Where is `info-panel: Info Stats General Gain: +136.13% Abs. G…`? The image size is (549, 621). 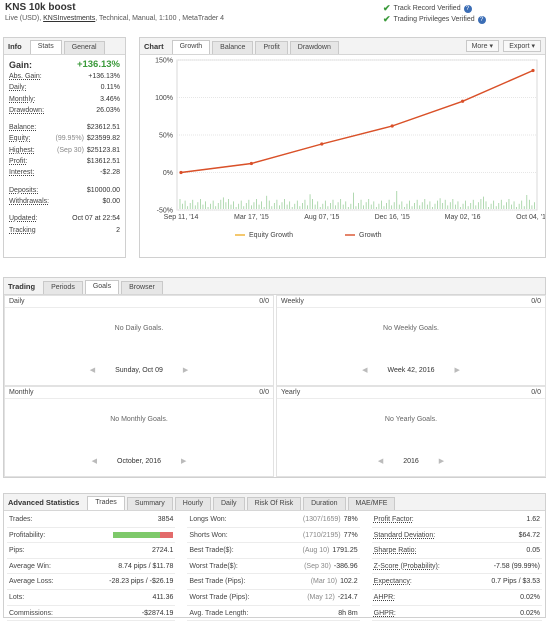 info-panel: Info Stats General Gain: +136.13% Abs. G… is located at coordinates (64, 147).